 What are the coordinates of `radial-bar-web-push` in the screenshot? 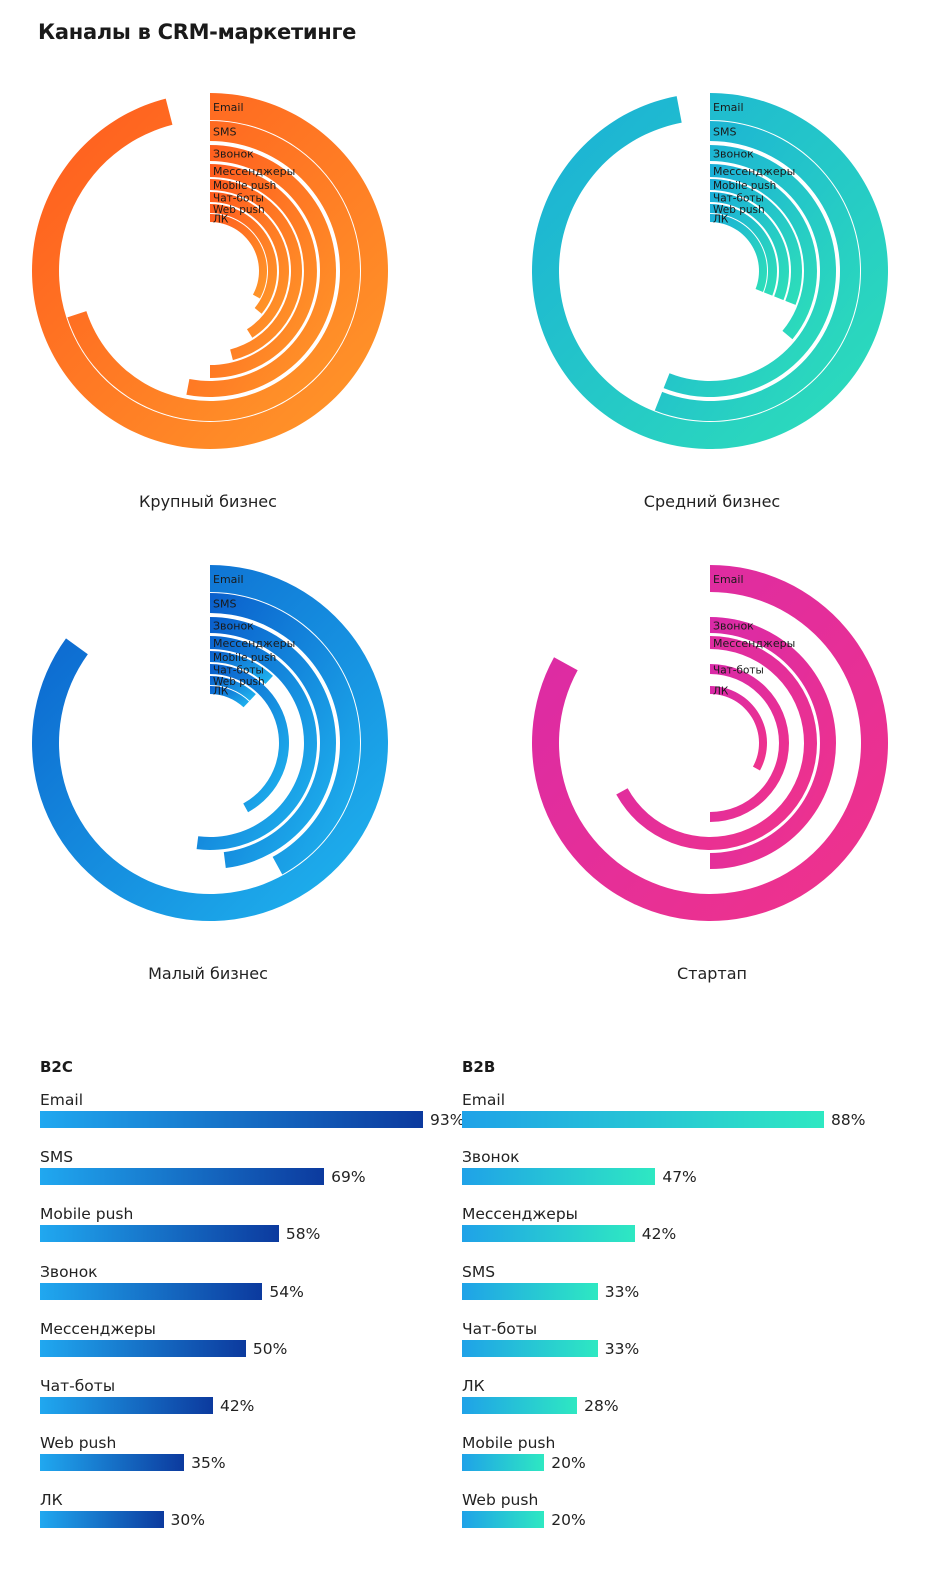 It's located at (233, 688).